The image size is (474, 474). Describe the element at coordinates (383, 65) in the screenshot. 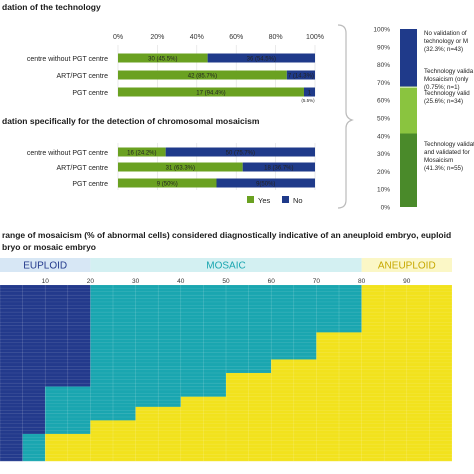

I see `panel3-ytick: 80%` at that location.